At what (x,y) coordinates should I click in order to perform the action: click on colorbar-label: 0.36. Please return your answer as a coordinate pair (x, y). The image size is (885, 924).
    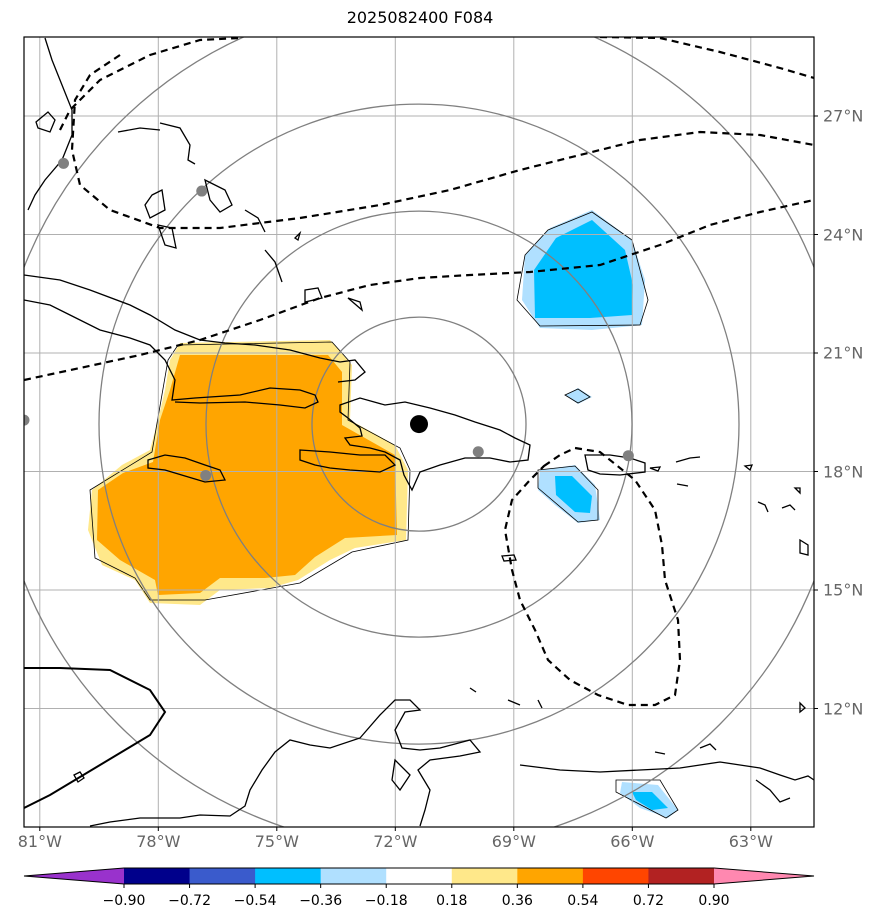
    Looking at the image, I should click on (517, 901).